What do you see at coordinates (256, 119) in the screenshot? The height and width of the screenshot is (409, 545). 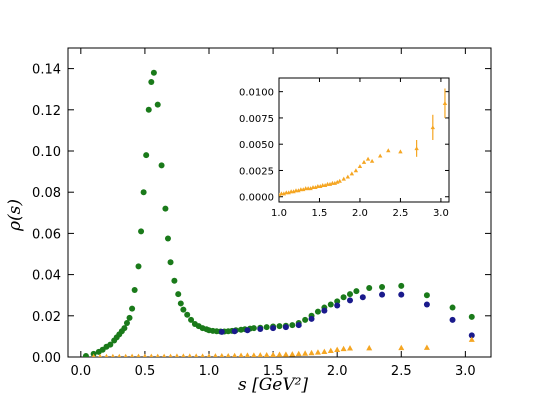 I see `inset-y-tick-label: 0.0075` at bounding box center [256, 119].